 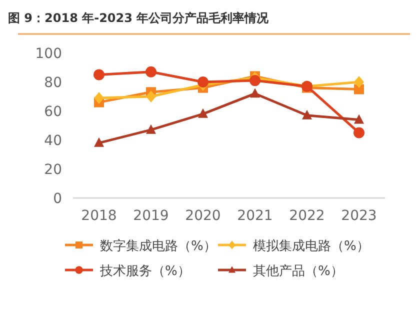 What do you see at coordinates (53, 112) in the screenshot?
I see `y-tick-label: 60` at bounding box center [53, 112].